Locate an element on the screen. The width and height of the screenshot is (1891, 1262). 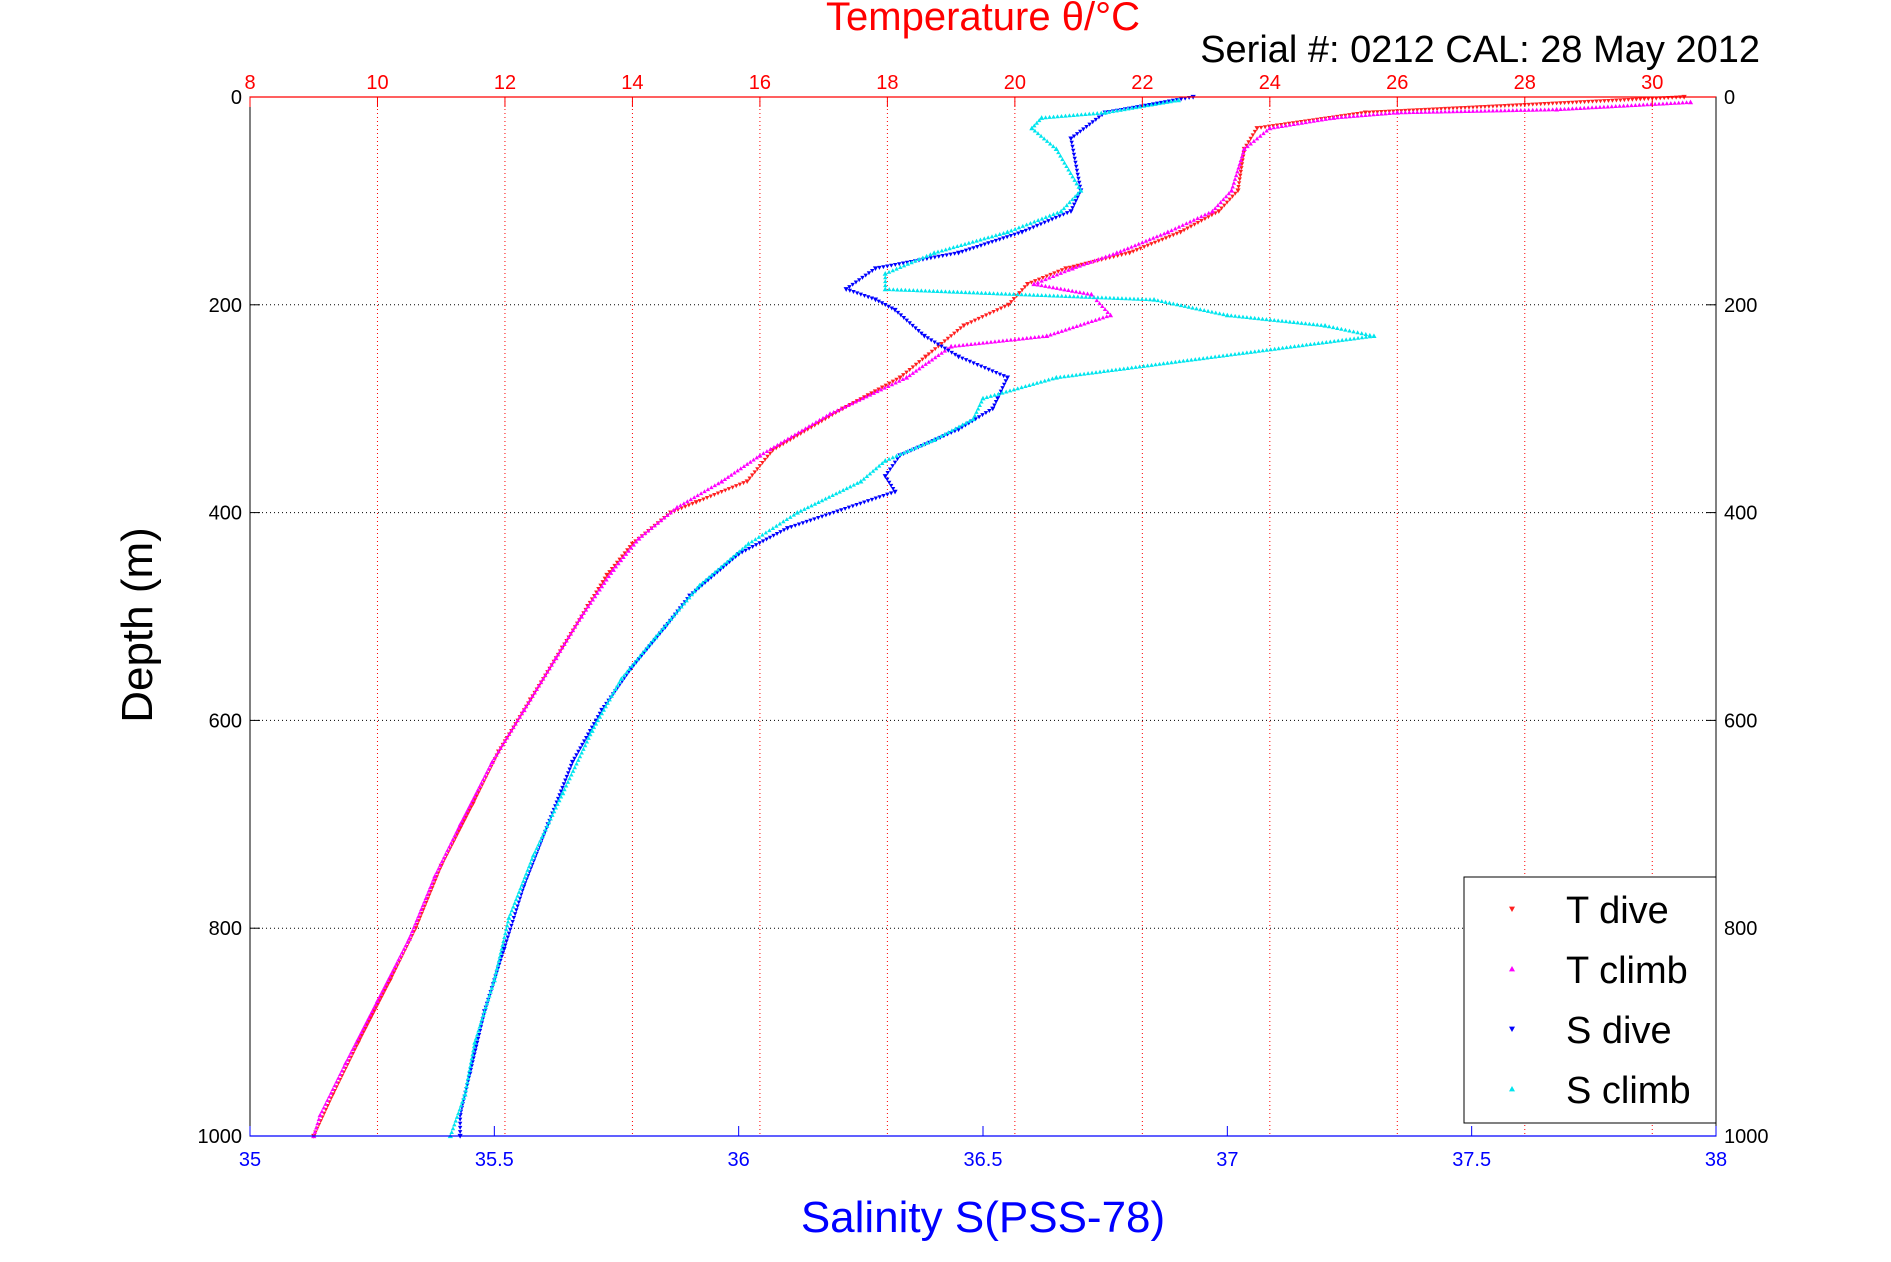
x-bottom-tick-label: 37 is located at coordinates (1227, 1160).